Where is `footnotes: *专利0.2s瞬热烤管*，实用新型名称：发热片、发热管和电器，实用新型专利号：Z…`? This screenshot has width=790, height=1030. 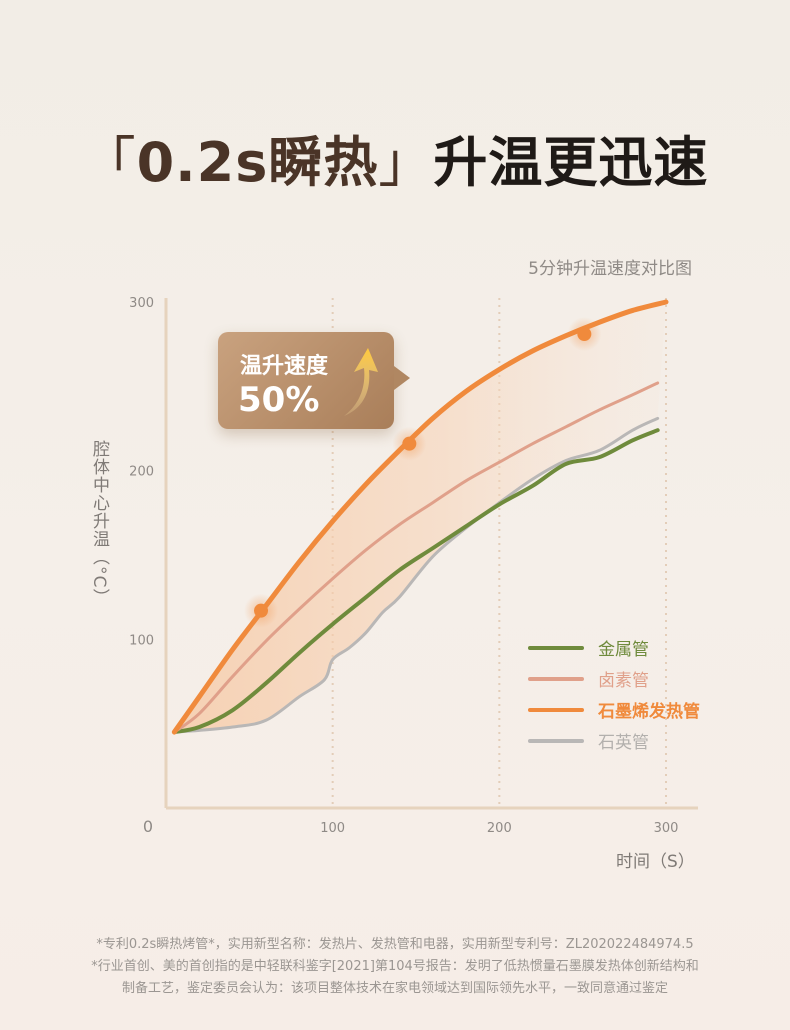 footnotes: *专利0.2s瞬热烤管*，实用新型名称：发热片、发热管和电器，实用新型专利号：Z… is located at coordinates (395, 967).